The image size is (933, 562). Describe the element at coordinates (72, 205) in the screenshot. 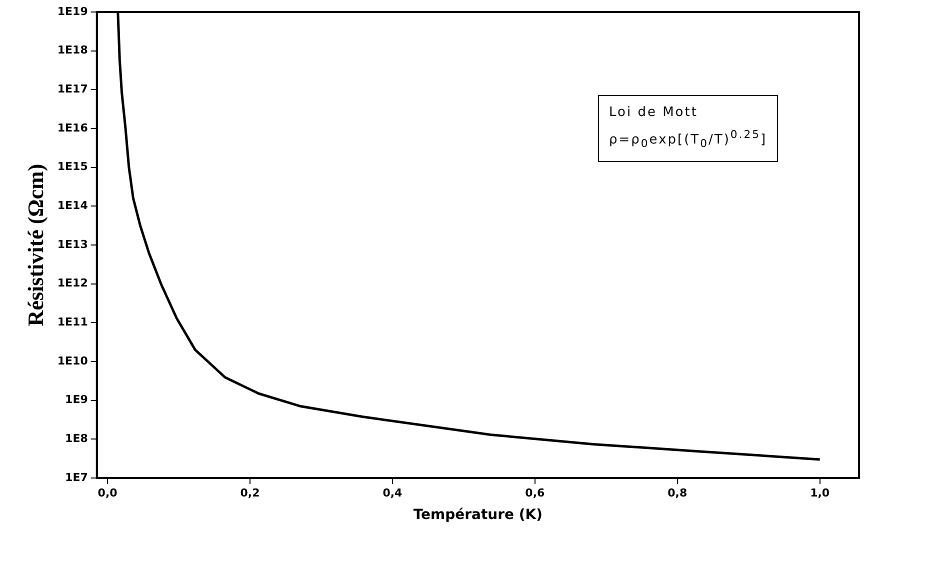

I see `y-tick-label: 1E14` at that location.